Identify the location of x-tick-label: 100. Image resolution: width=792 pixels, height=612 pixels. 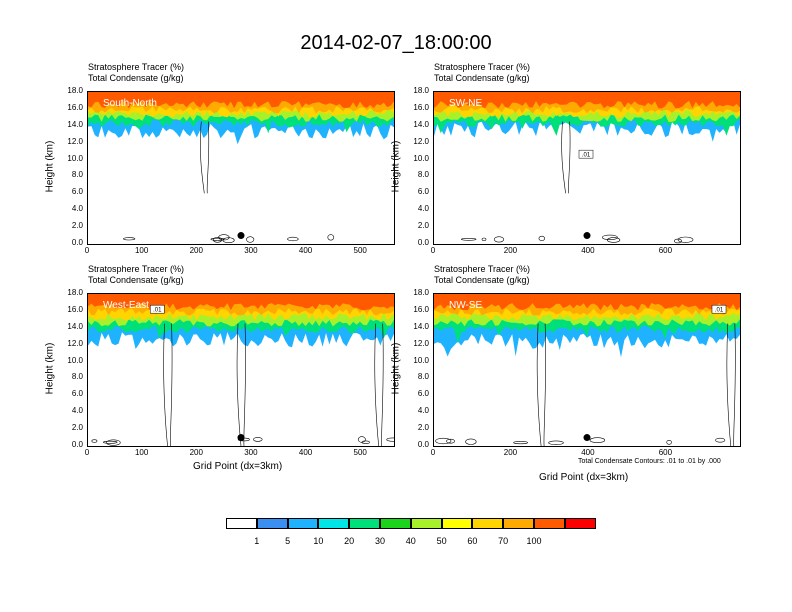
(141, 452).